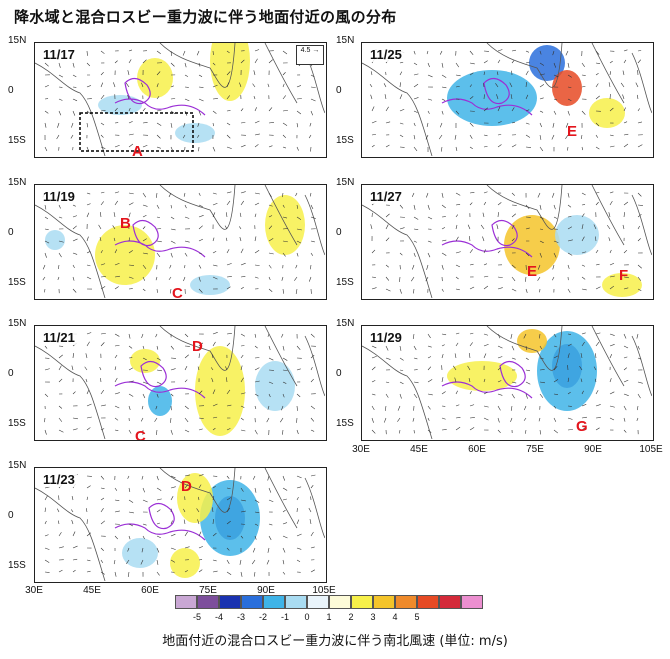  What do you see at coordinates (285, 617) in the screenshot?
I see `colorbar-tick: -1` at bounding box center [285, 617].